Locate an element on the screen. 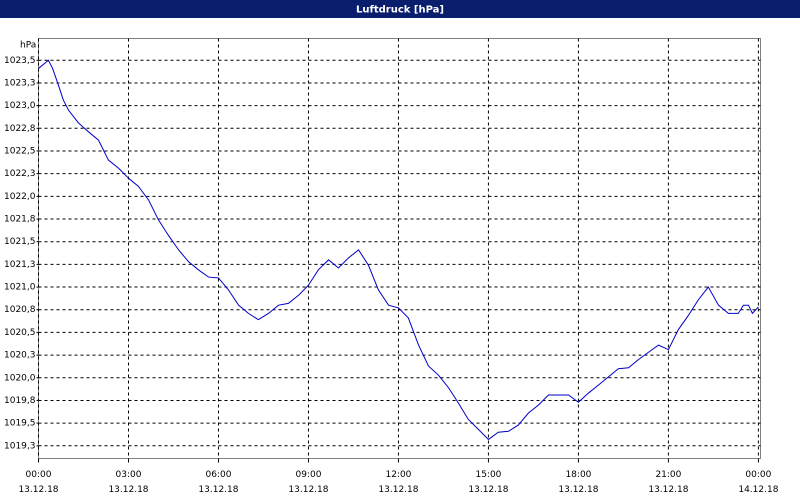  y-tick-label: 1022,5 is located at coordinates (20, 151).